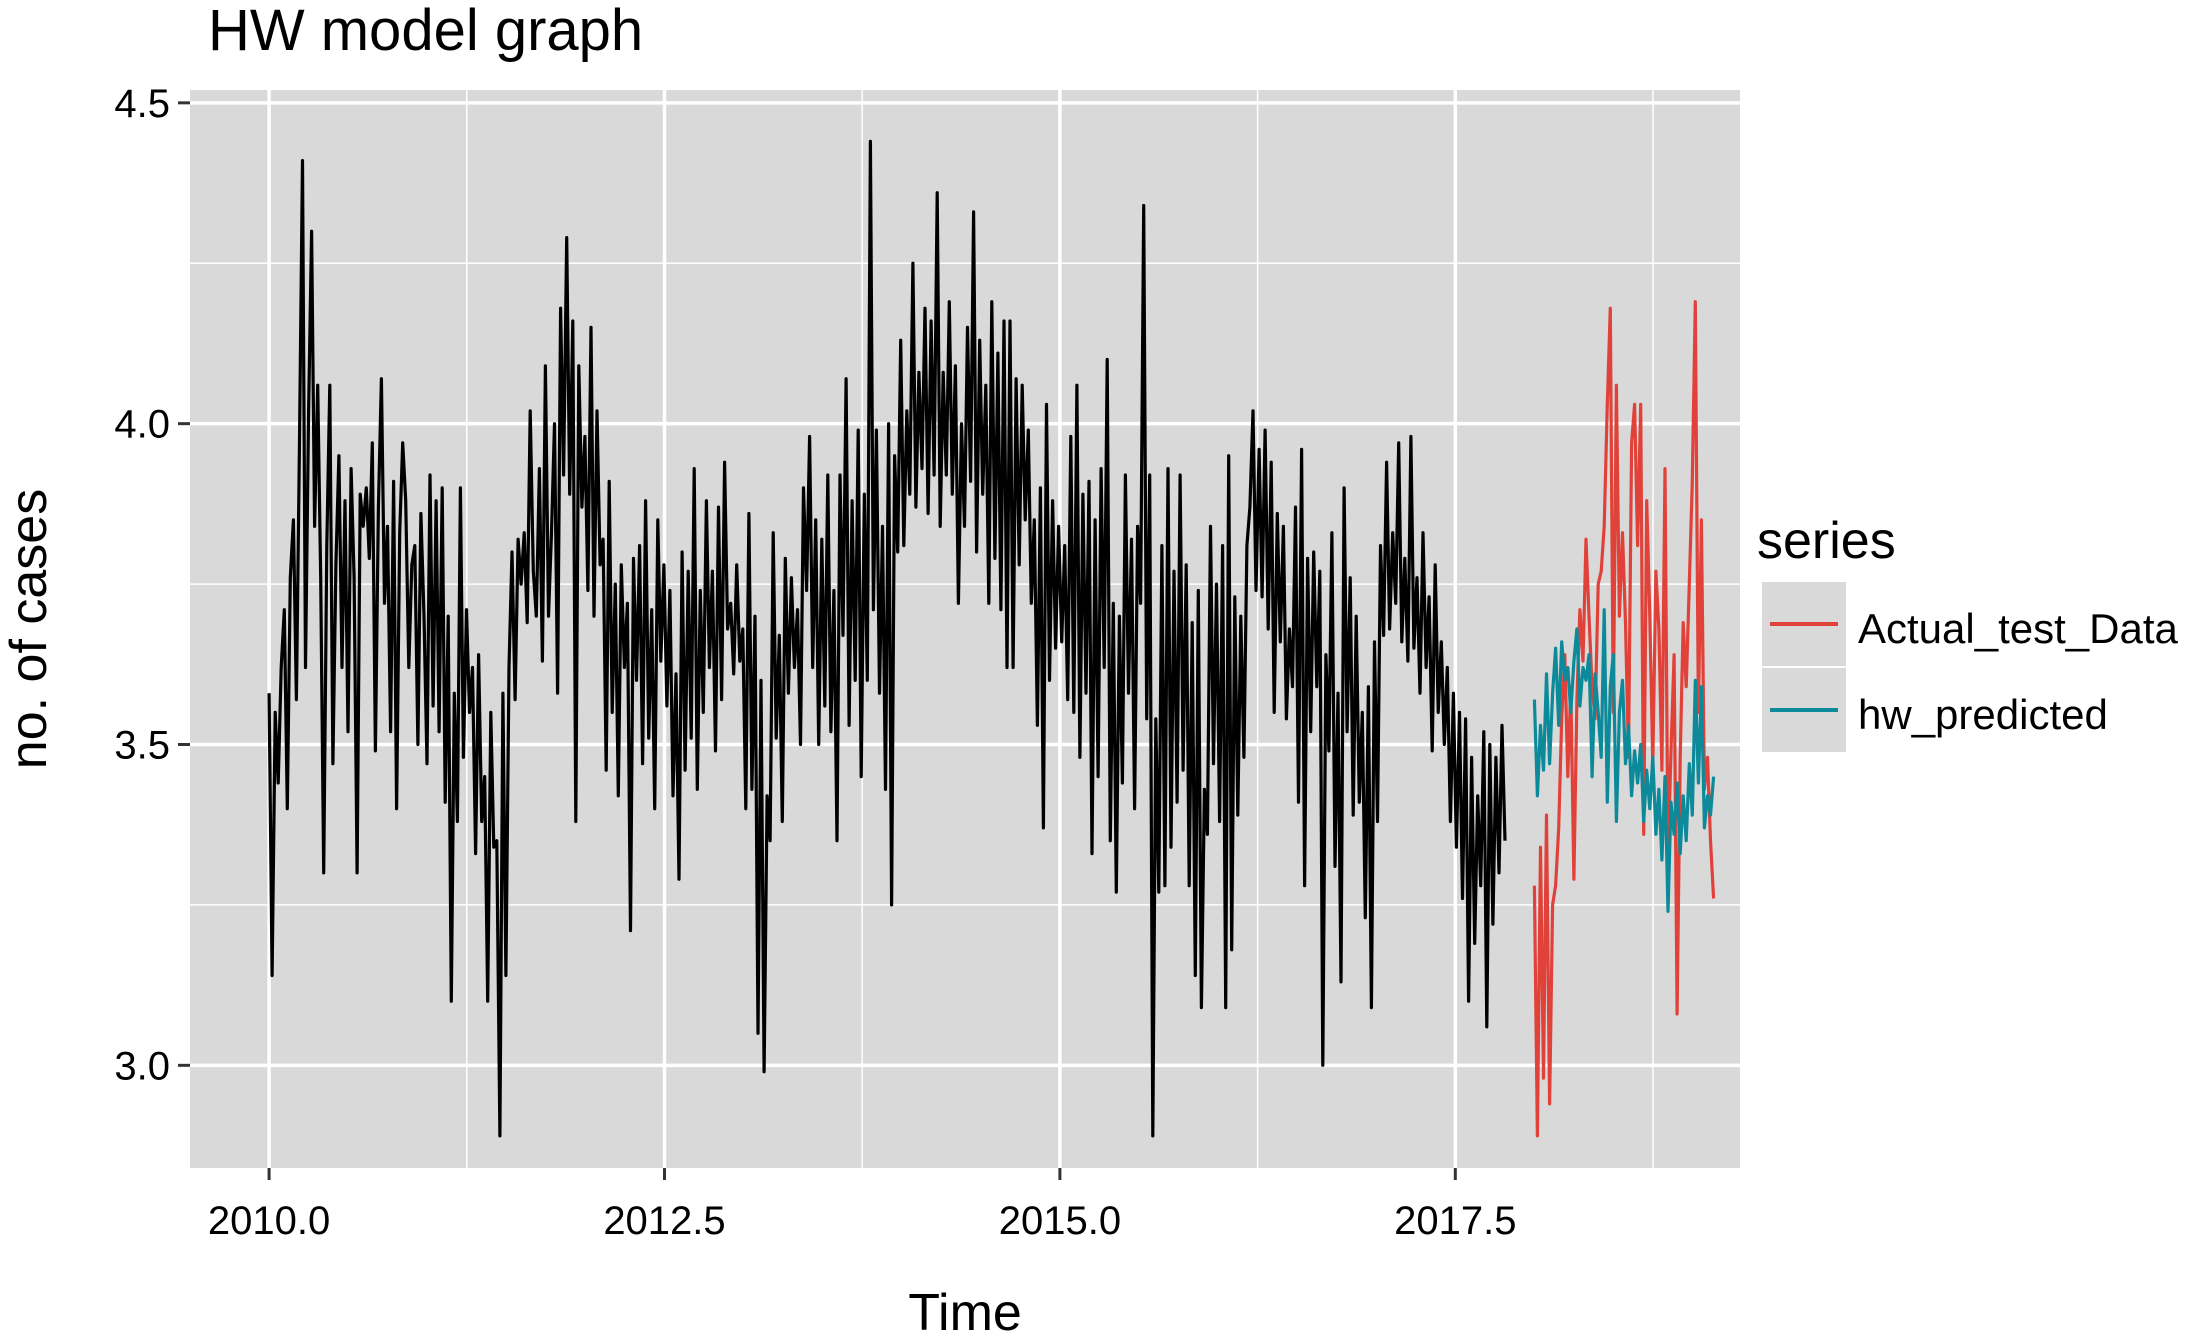 Image resolution: width=2210 pixels, height=1343 pixels. I want to click on legend-title: series, so click(1826, 541).